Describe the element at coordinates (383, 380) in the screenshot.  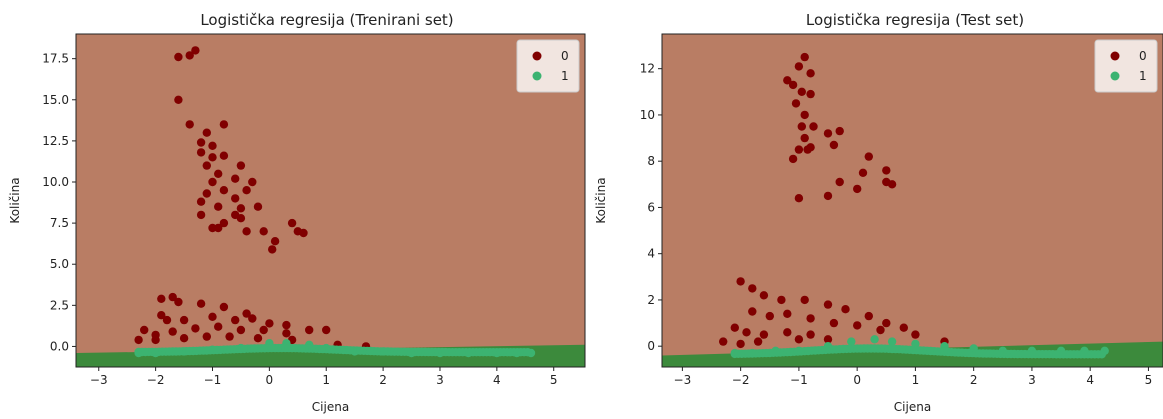
I see `chart-1-xtick-label: 2` at that location.